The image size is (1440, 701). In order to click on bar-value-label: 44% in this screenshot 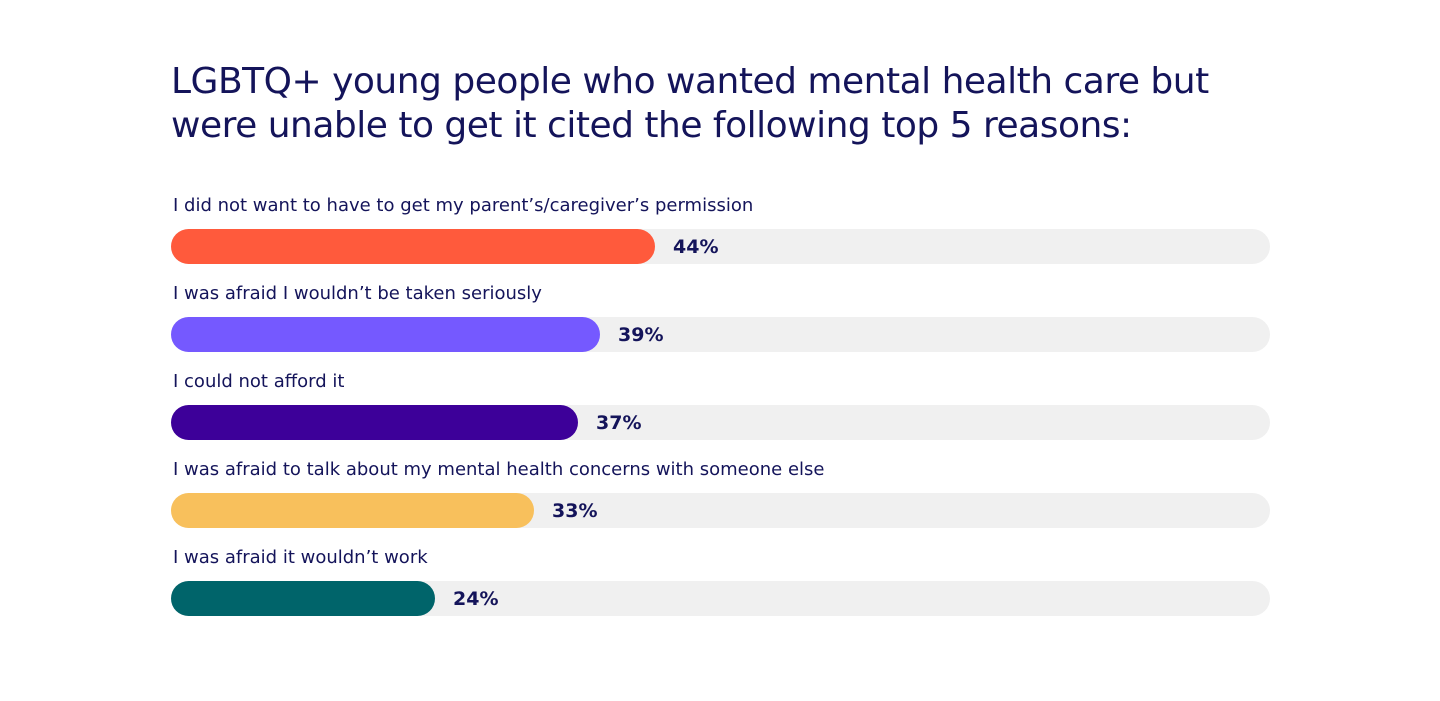, I will do `click(696, 247)`.